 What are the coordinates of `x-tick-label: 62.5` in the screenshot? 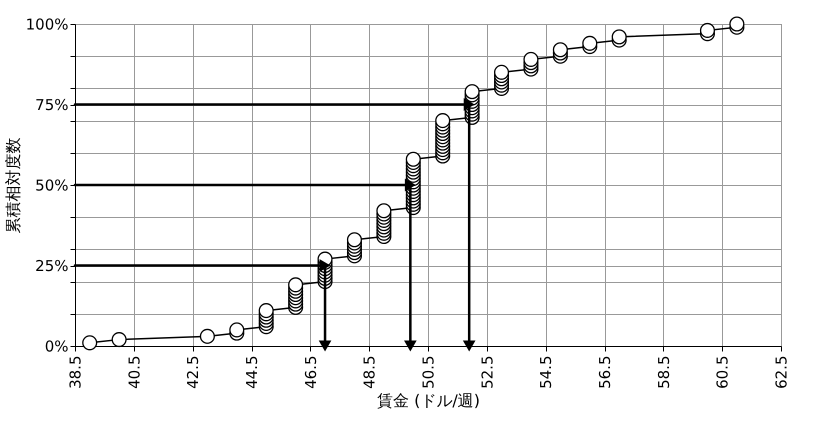 It's located at (781, 372).